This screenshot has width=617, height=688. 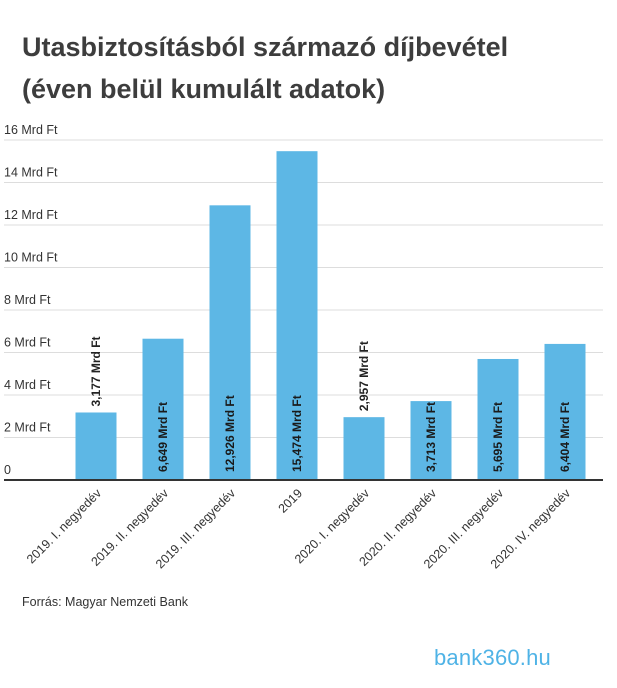 What do you see at coordinates (565, 437) in the screenshot?
I see `bar-value-label: 6,404 Mrd Ft` at bounding box center [565, 437].